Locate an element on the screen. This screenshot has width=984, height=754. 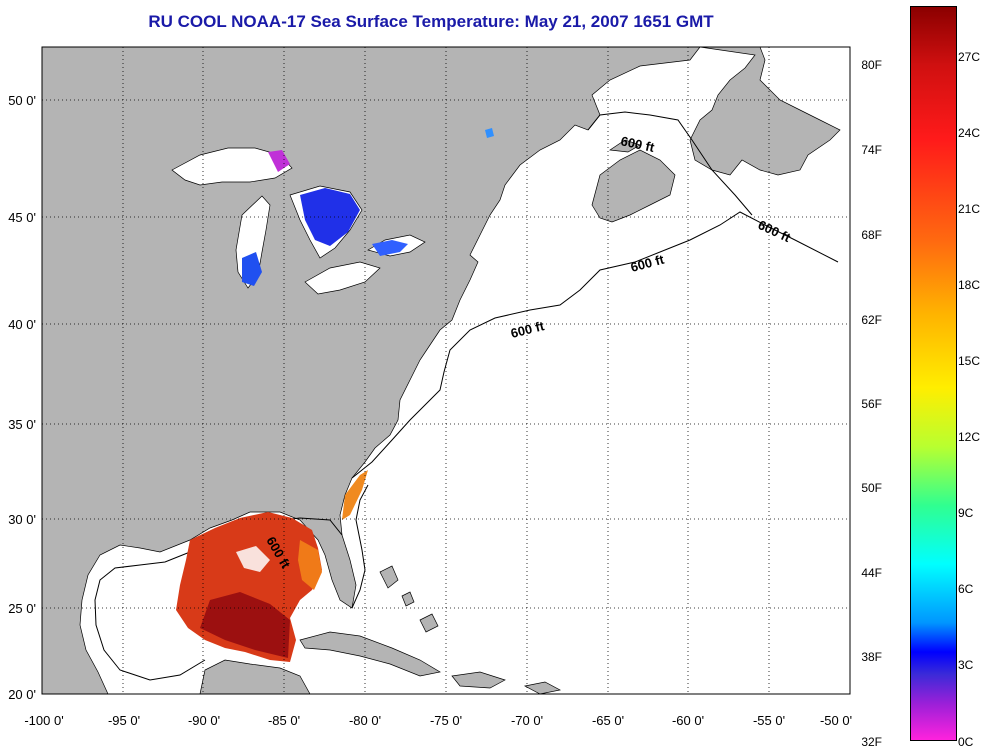
lat-tick-label: 30 0' is located at coordinates (22, 519).